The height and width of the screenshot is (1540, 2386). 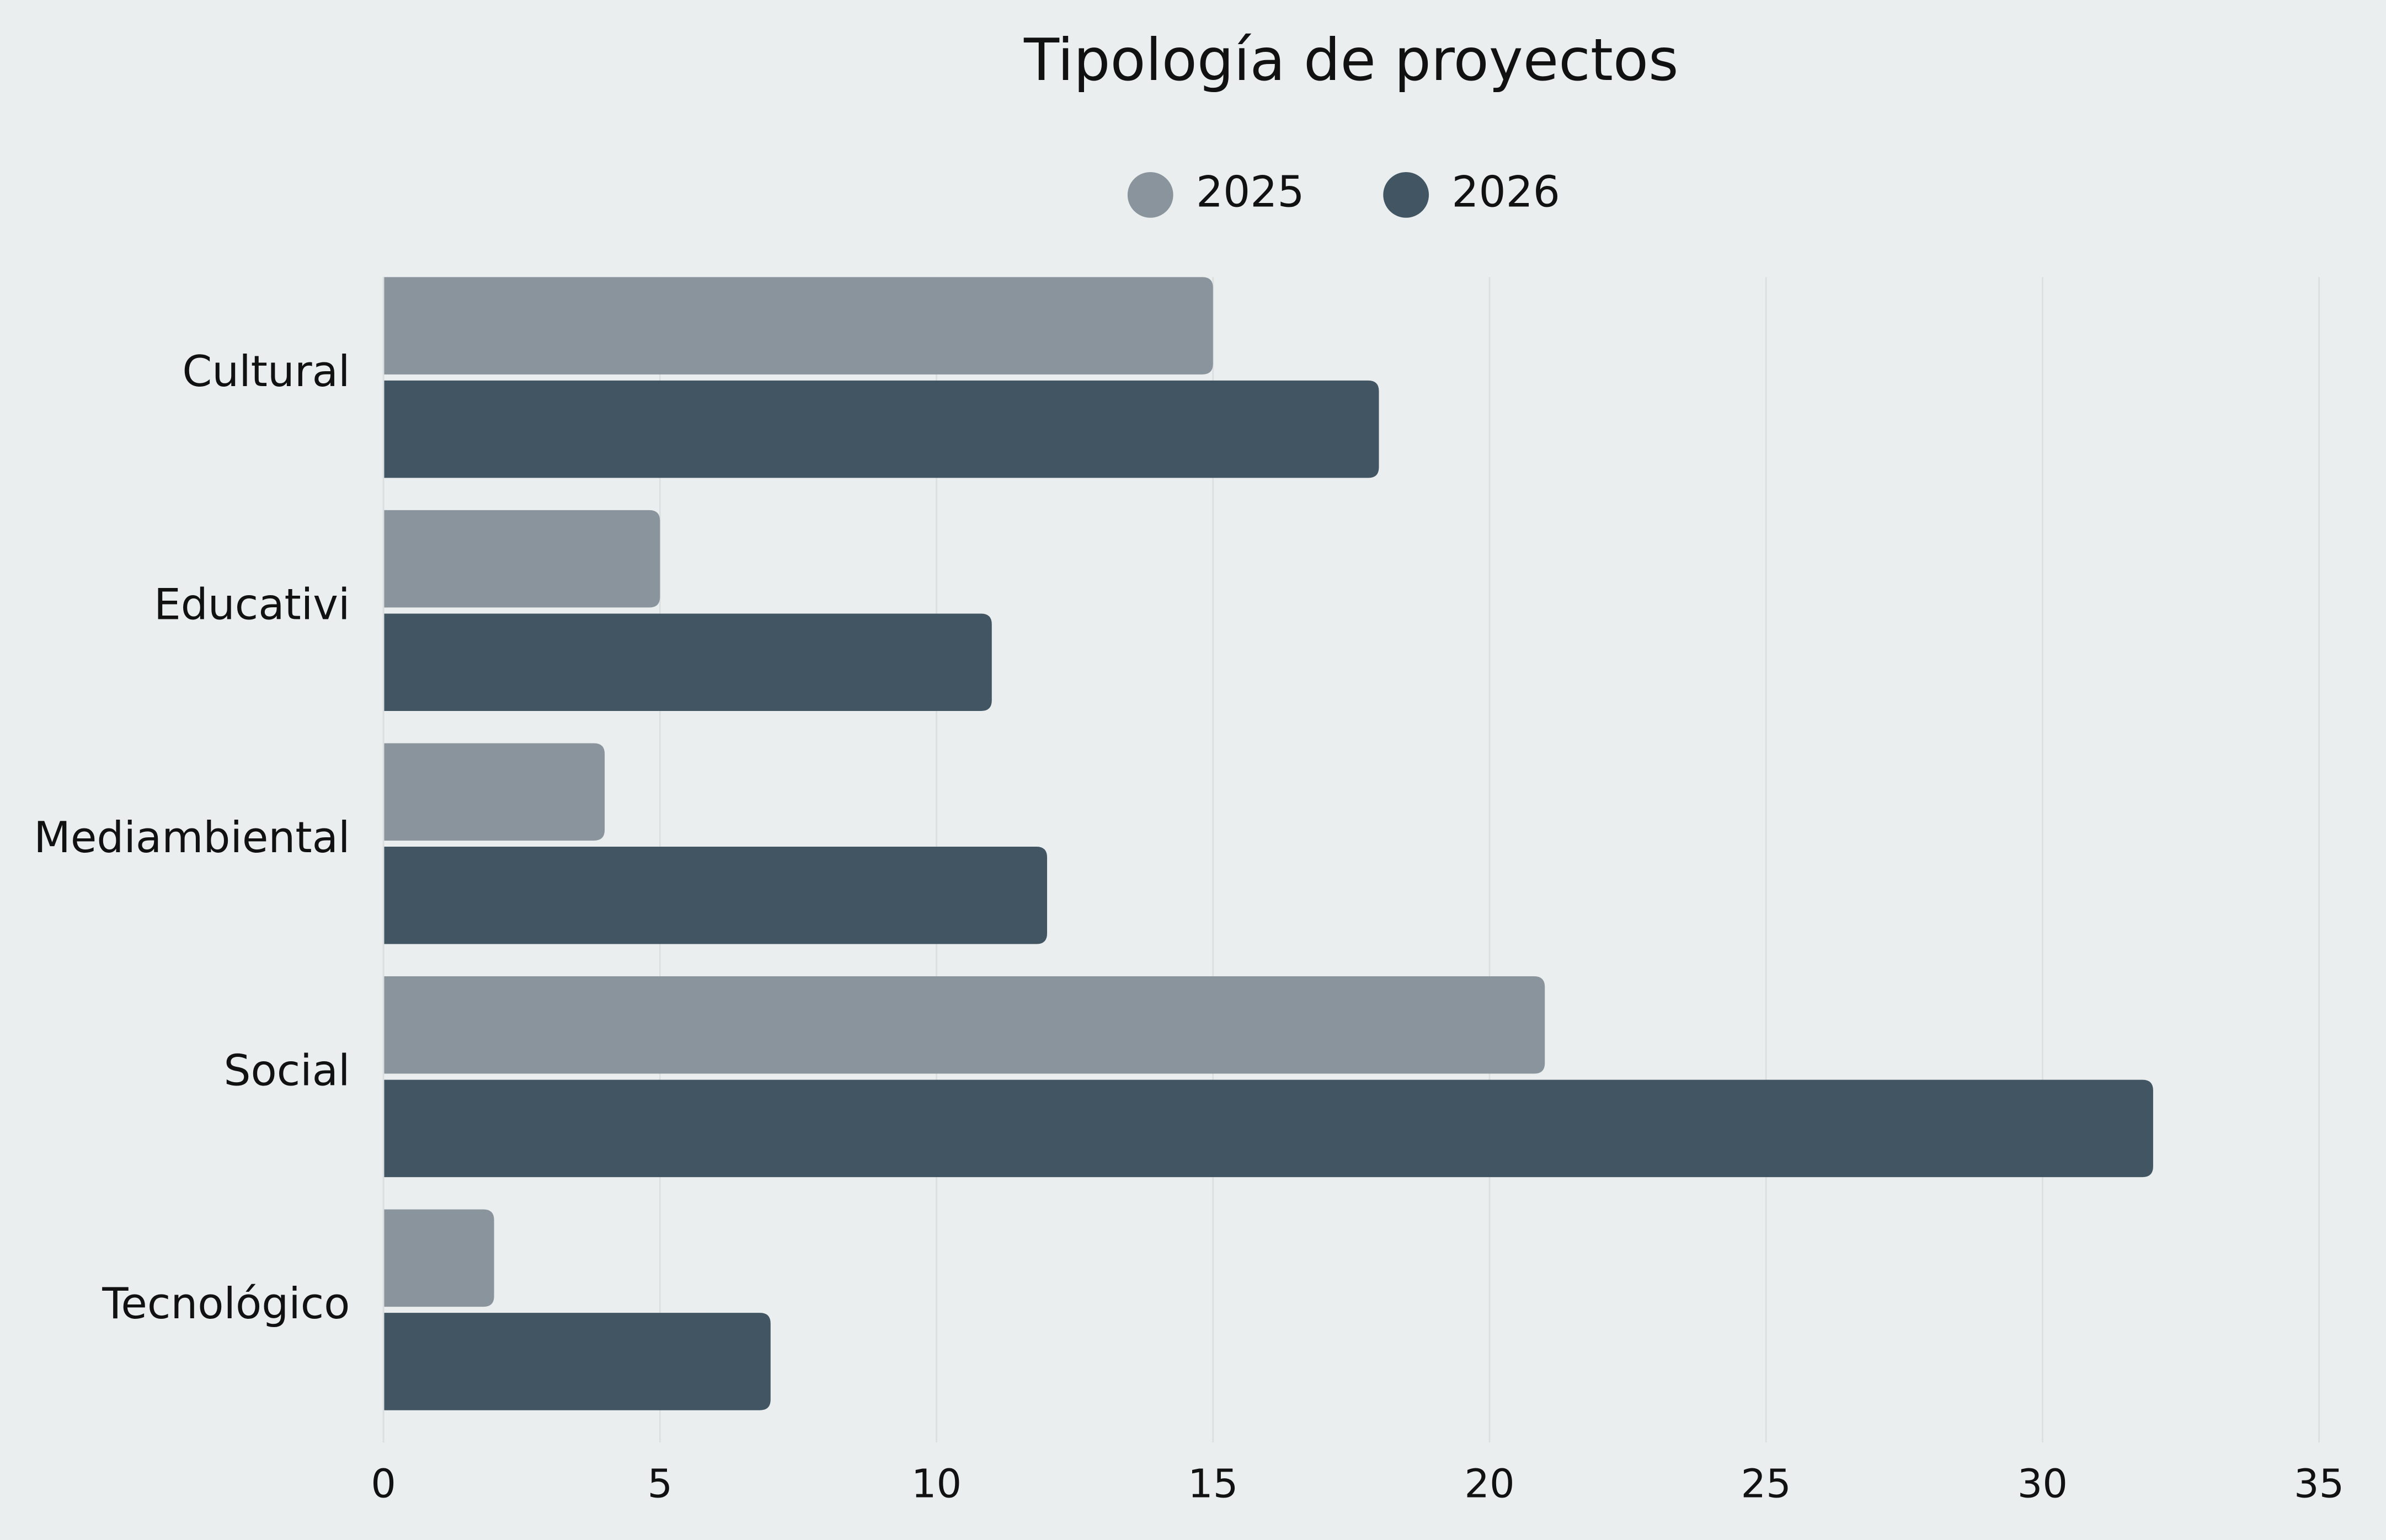 What do you see at coordinates (1351, 60) in the screenshot?
I see `chart-title: Tipología de proyectos` at bounding box center [1351, 60].